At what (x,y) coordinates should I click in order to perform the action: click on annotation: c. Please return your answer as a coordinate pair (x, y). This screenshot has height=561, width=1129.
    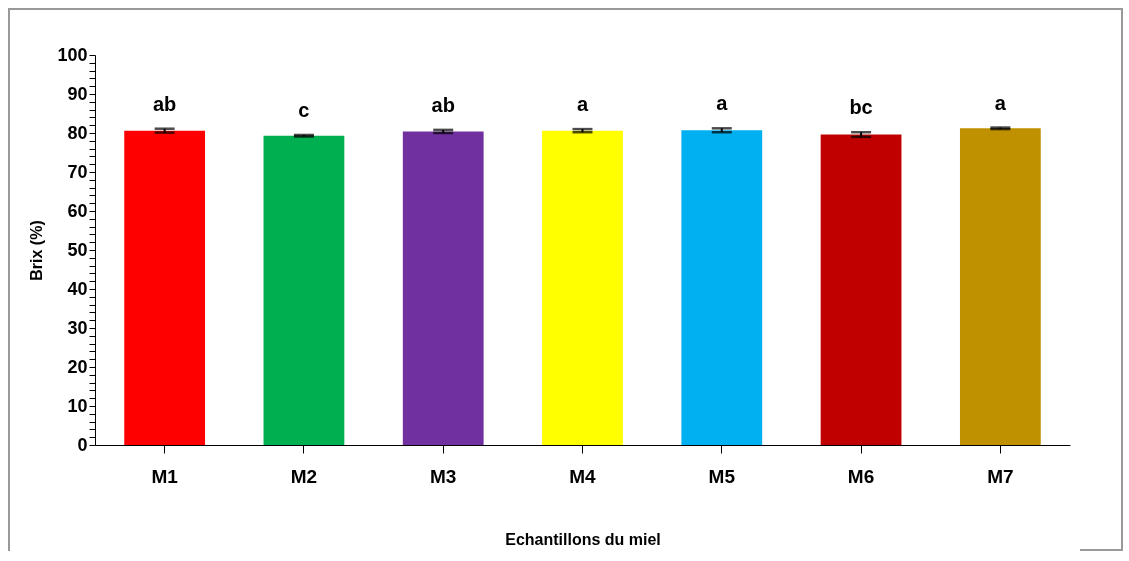
    Looking at the image, I should click on (304, 109).